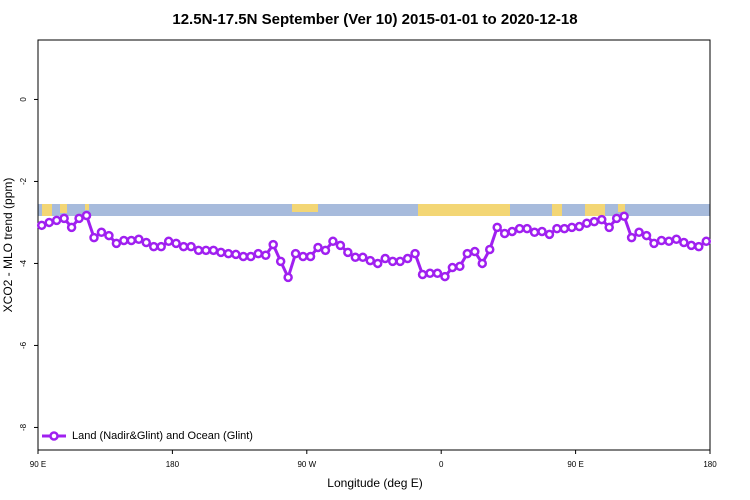 This screenshot has height=500, width=750. What do you see at coordinates (8, 245) in the screenshot?
I see `y-axis-label: XCO2 - MLO trend (ppm)` at bounding box center [8, 245].